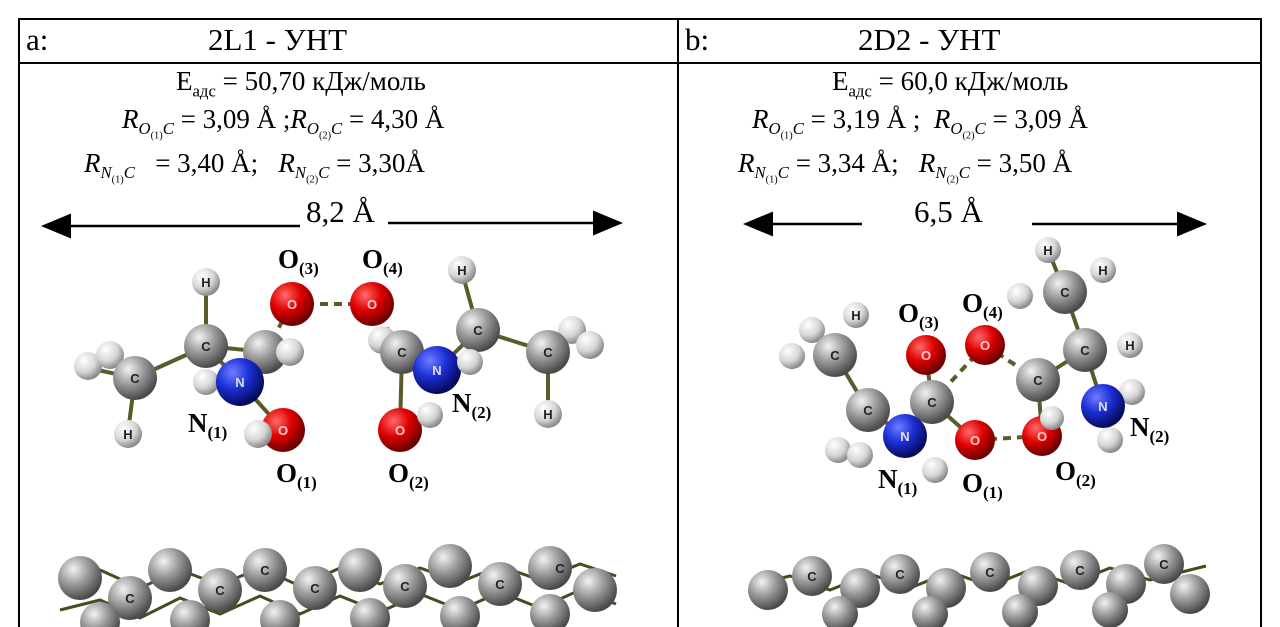 The width and height of the screenshot is (1280, 627). I want to click on svg-text: O(2), so click(1075, 473).